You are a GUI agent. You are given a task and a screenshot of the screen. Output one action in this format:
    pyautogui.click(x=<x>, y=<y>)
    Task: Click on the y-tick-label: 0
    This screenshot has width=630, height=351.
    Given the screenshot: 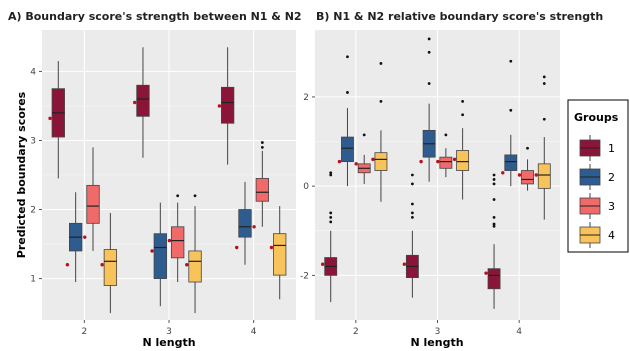 What is the action you would take?
    pyautogui.click(x=306, y=187)
    